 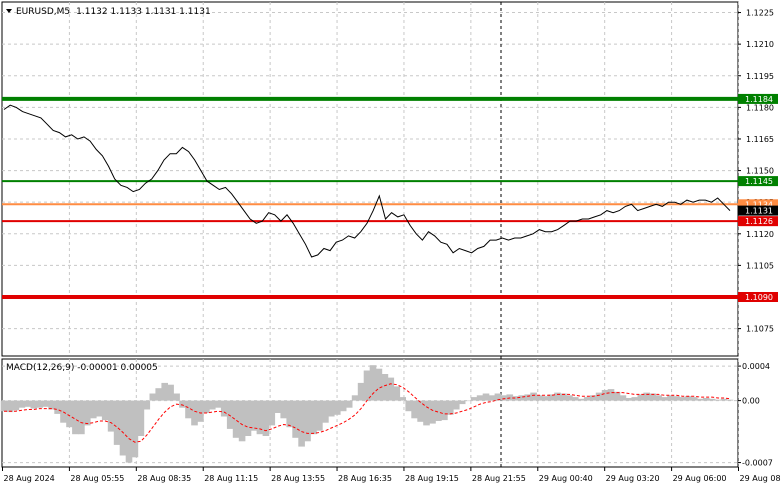 What do you see at coordinates (760, 107) in the screenshot?
I see `price-tick-label: 1.1180` at bounding box center [760, 107].